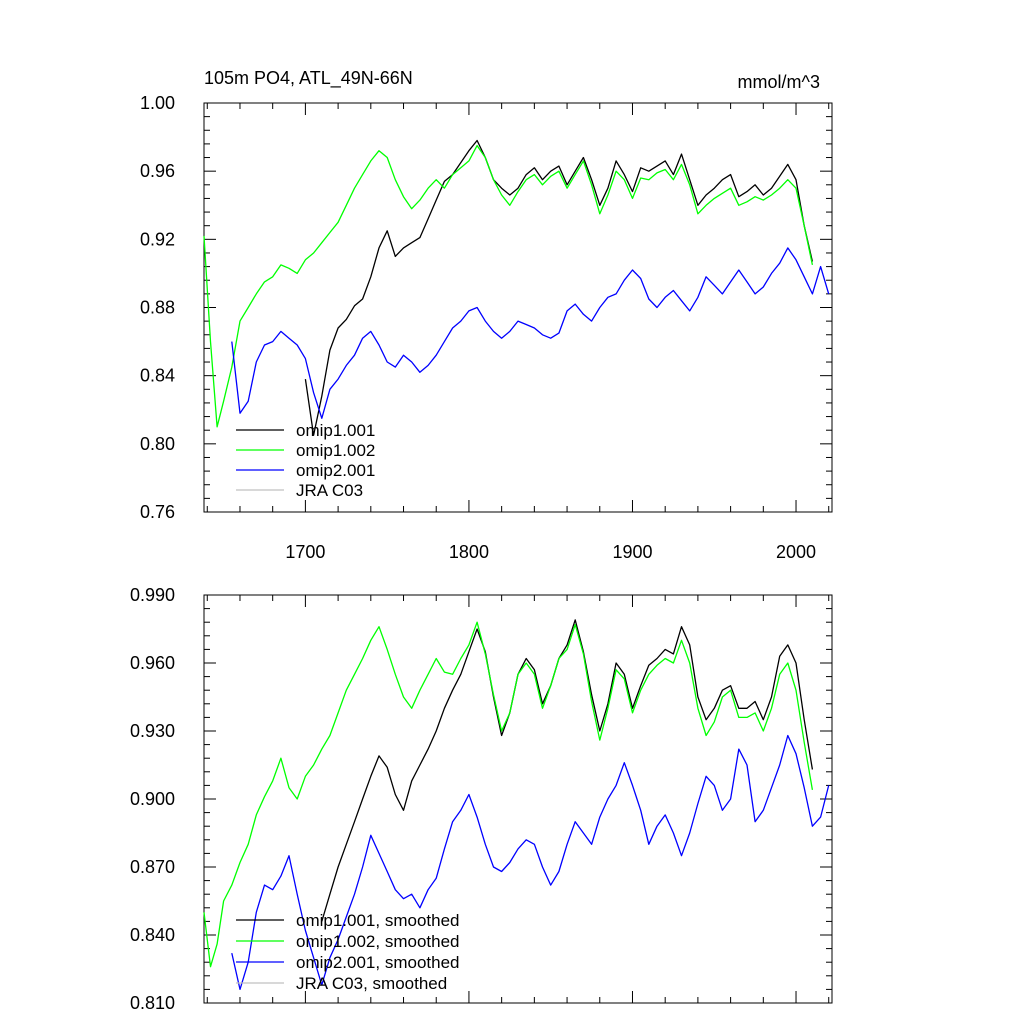  What do you see at coordinates (157, 512) in the screenshot?
I see `y-tick-label: 0.76` at bounding box center [157, 512].